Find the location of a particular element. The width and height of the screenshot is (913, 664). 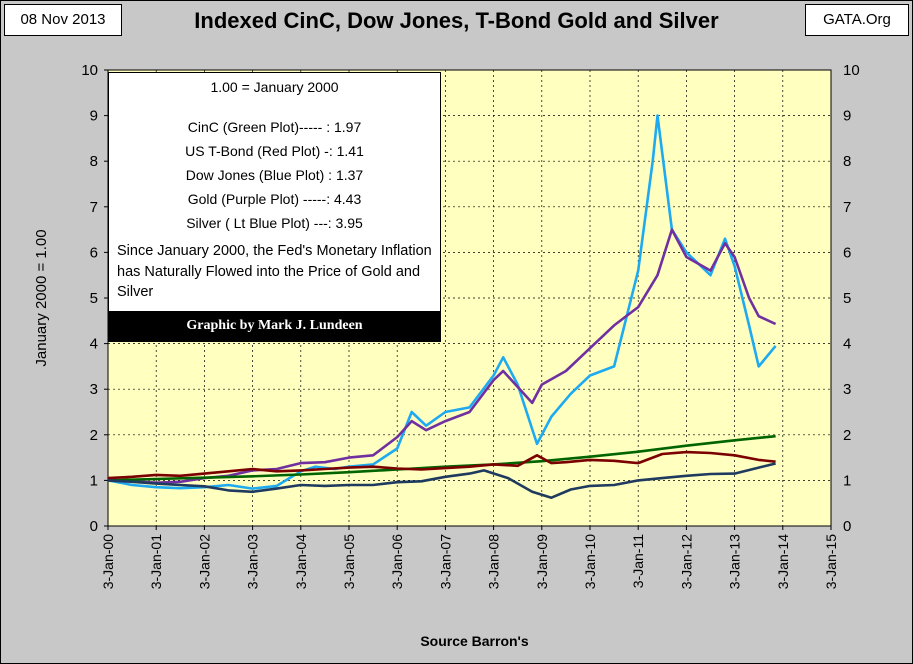

y-tick-label-right: 7 is located at coordinates (847, 207).